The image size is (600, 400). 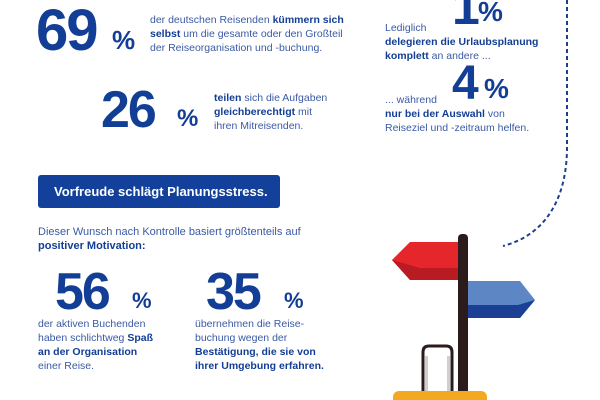 I want to click on stat-26-unit: %, so click(x=188, y=118).